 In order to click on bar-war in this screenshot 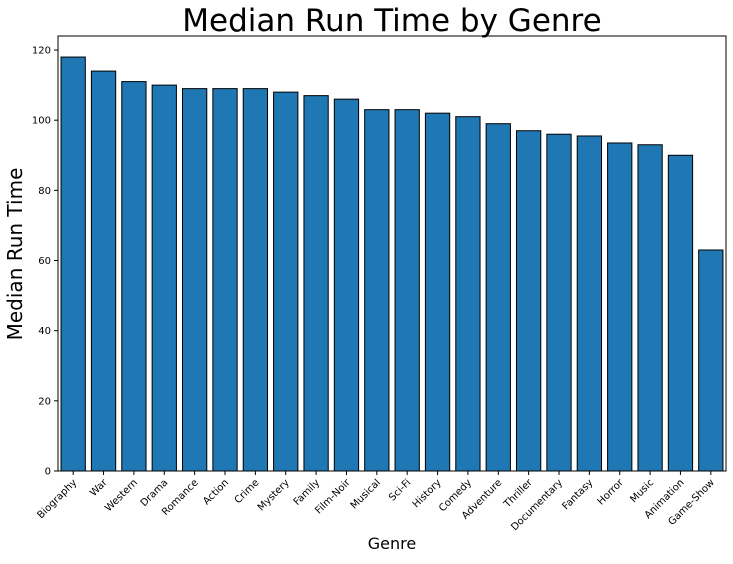, I will do `click(103, 271)`.